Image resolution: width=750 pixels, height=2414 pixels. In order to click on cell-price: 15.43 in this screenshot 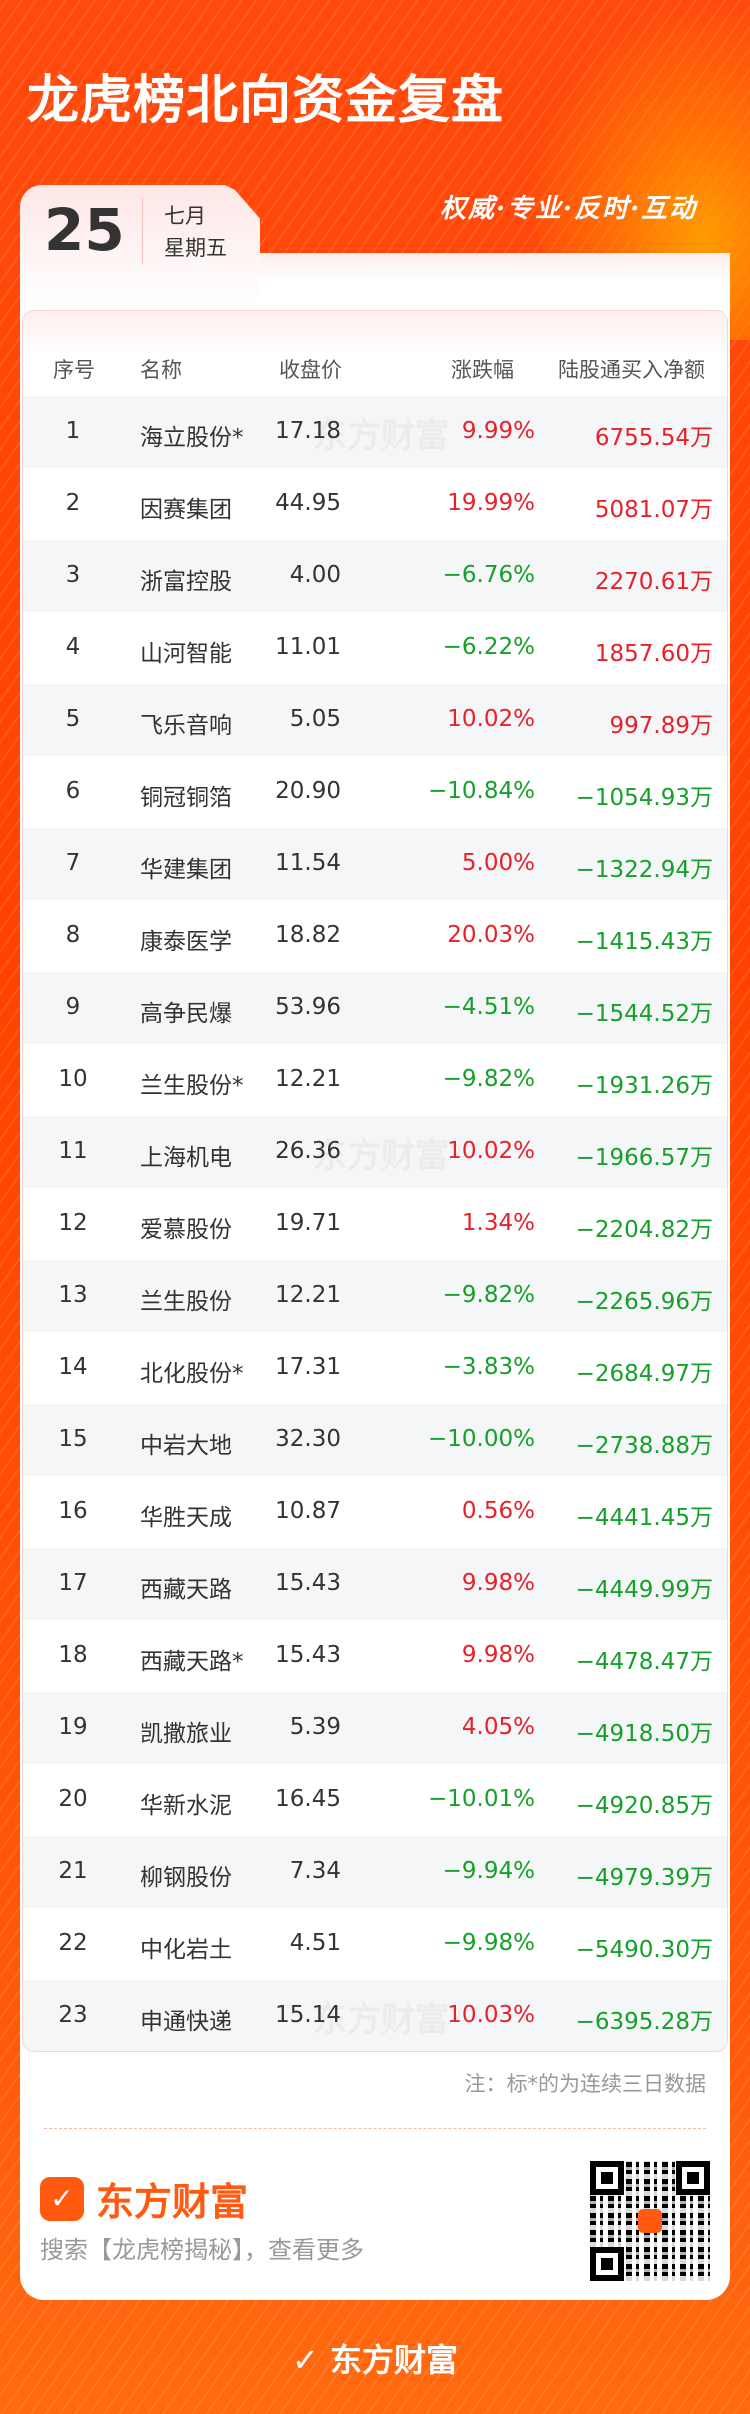, I will do `click(308, 1655)`.